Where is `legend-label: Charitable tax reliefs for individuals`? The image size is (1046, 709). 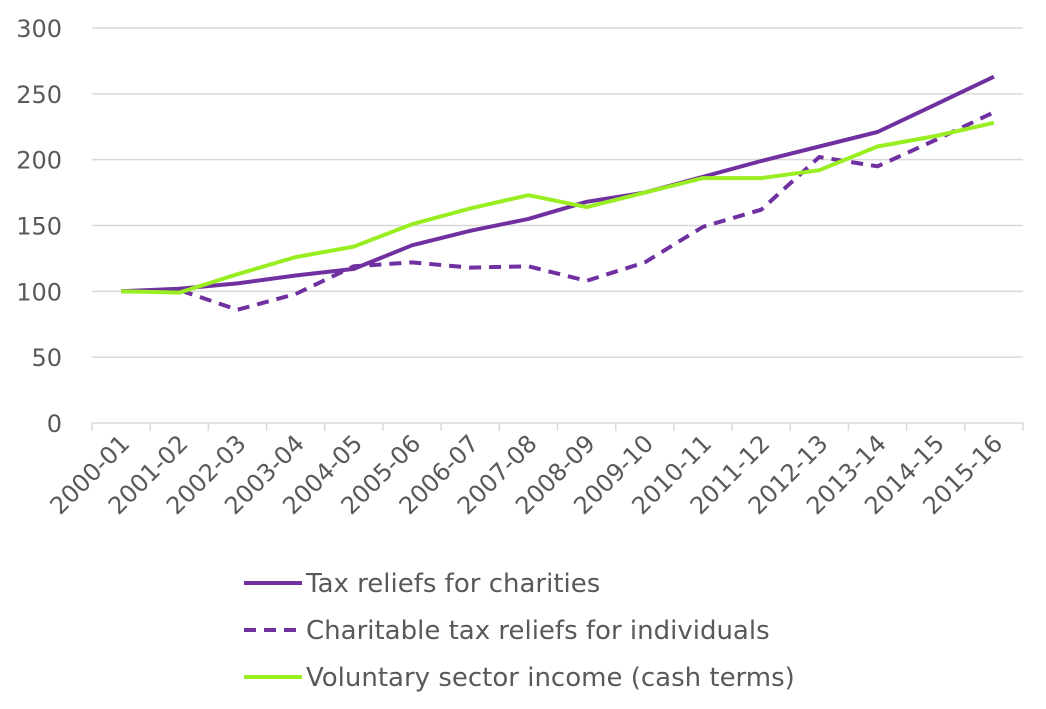 legend-label: Charitable tax reliefs for individuals is located at coordinates (538, 631).